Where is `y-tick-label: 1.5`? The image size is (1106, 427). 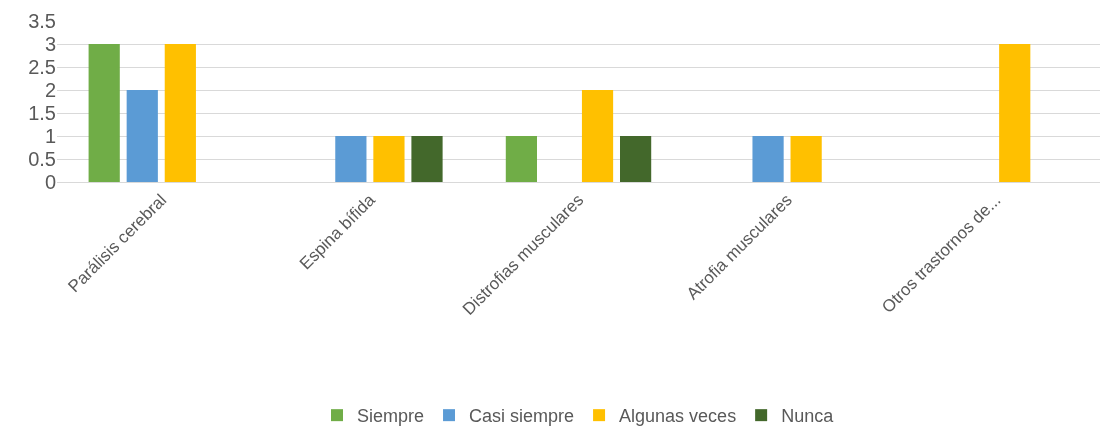 y-tick-label: 1.5 is located at coordinates (42, 113).